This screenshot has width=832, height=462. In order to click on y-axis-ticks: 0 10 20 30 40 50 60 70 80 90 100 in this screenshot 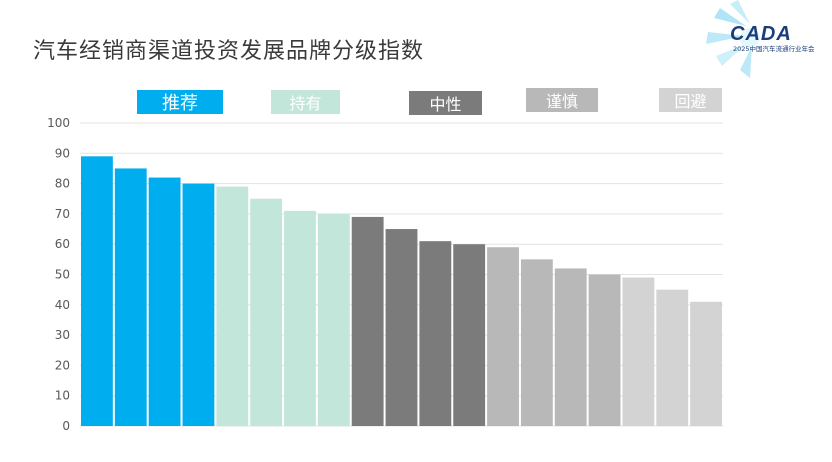, I will do `click(58, 274)`.